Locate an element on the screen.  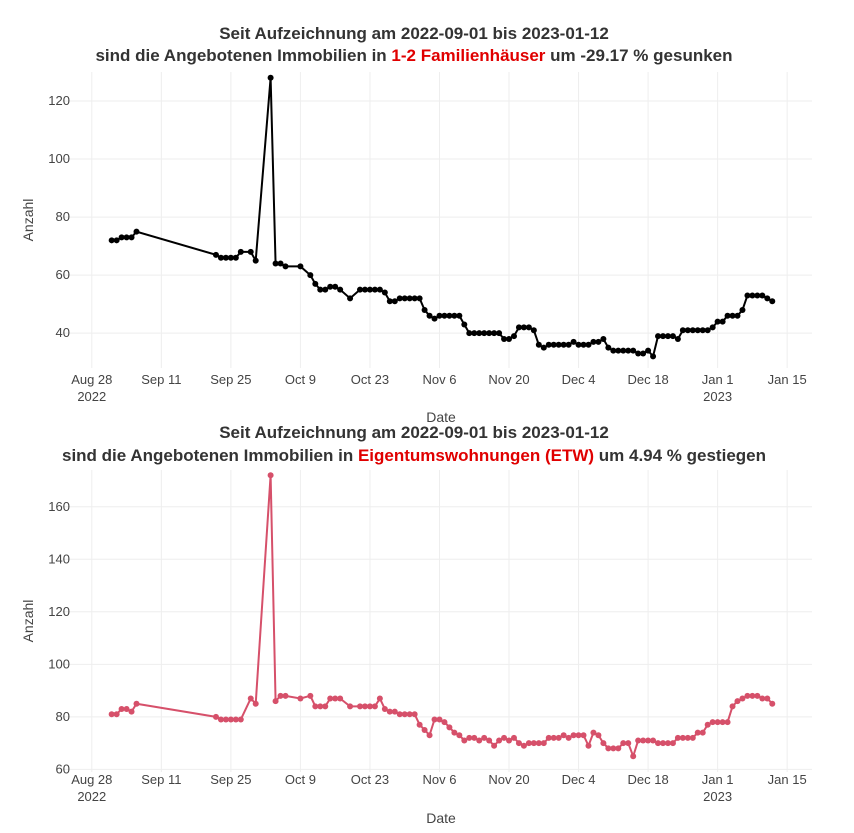
x-axis-label: Date is located at coordinates (441, 417).